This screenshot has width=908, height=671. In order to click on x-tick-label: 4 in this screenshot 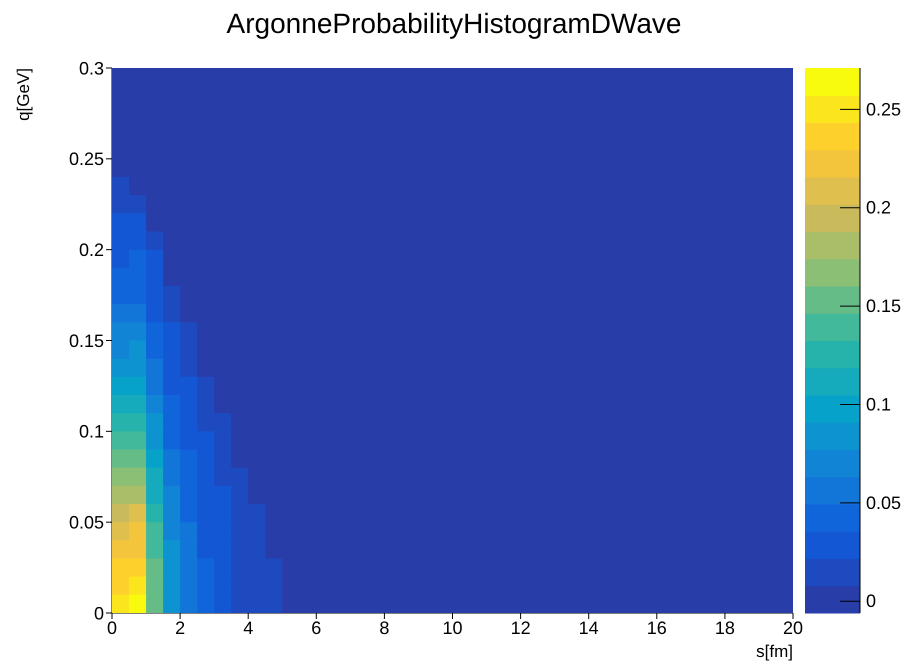, I will do `click(248, 628)`.